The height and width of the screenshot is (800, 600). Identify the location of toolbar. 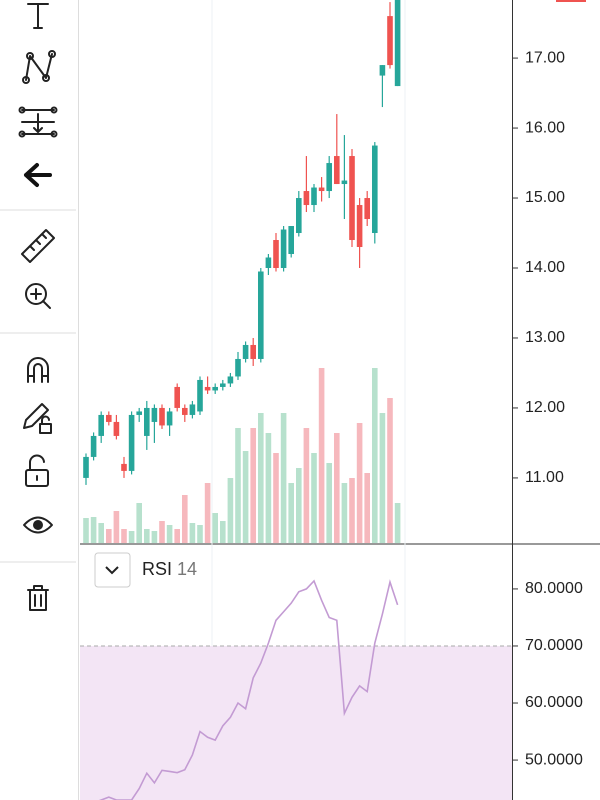
(39, 400).